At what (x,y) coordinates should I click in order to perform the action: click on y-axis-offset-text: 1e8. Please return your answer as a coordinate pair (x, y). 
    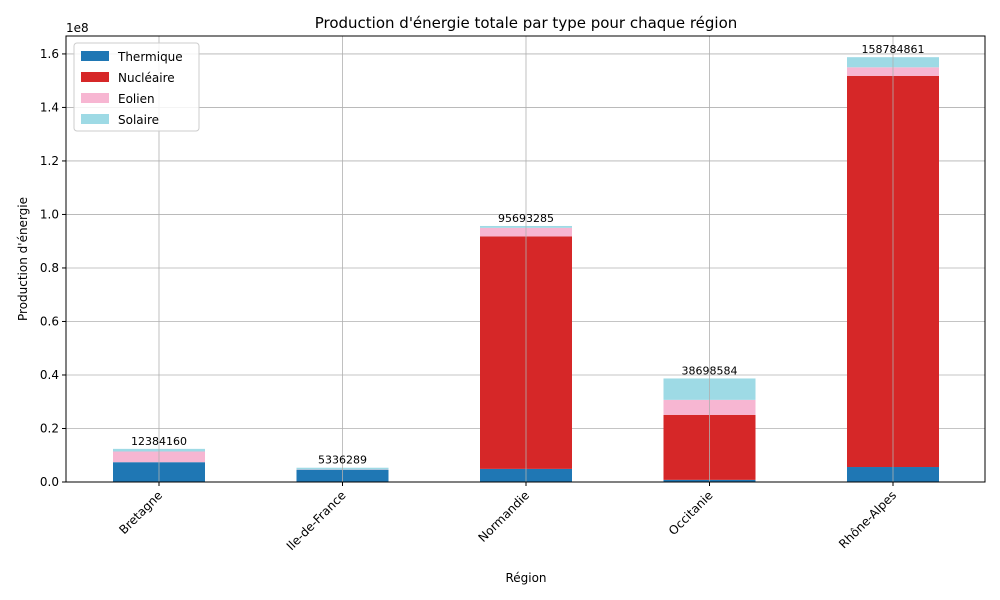
    Looking at the image, I should click on (77, 28).